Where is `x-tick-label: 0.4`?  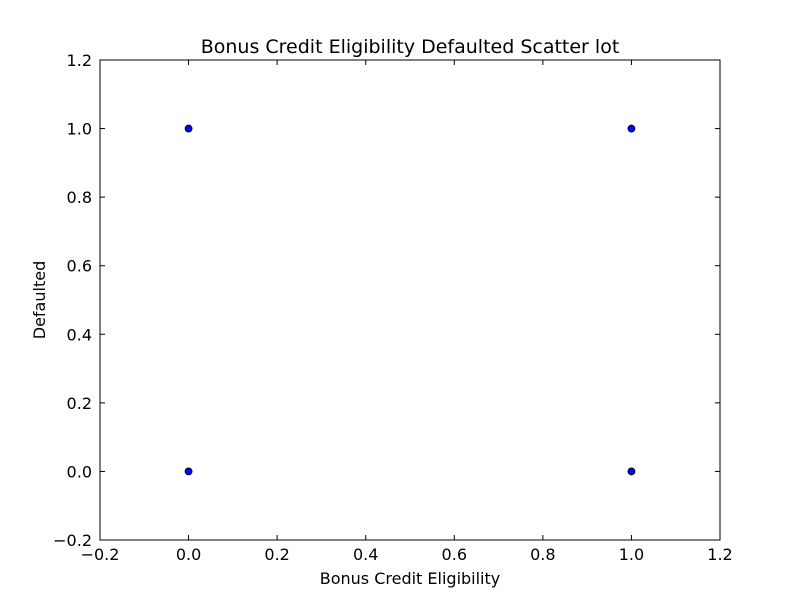
x-tick-label: 0.4 is located at coordinates (365, 554).